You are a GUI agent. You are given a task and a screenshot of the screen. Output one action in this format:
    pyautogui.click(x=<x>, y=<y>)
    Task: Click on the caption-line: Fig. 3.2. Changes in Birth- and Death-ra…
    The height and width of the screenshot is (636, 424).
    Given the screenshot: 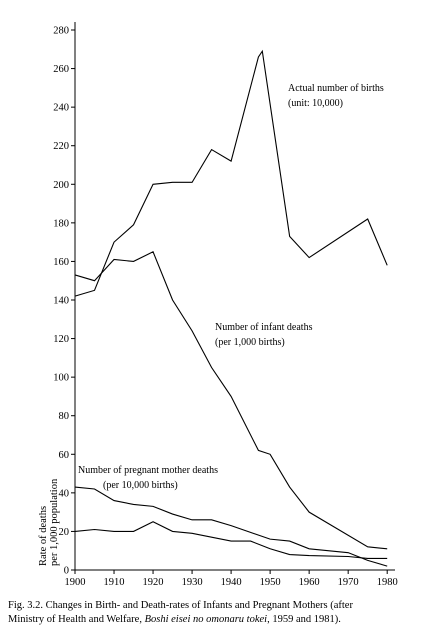 What is the action you would take?
    pyautogui.click(x=180, y=605)
    